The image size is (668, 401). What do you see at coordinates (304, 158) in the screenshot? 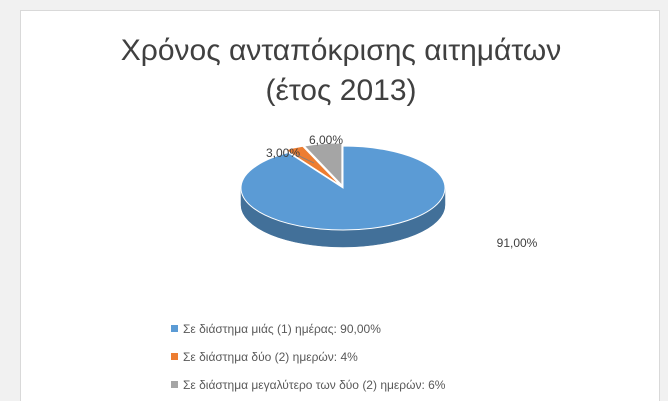
I see `leader-line-two-days` at bounding box center [304, 158].